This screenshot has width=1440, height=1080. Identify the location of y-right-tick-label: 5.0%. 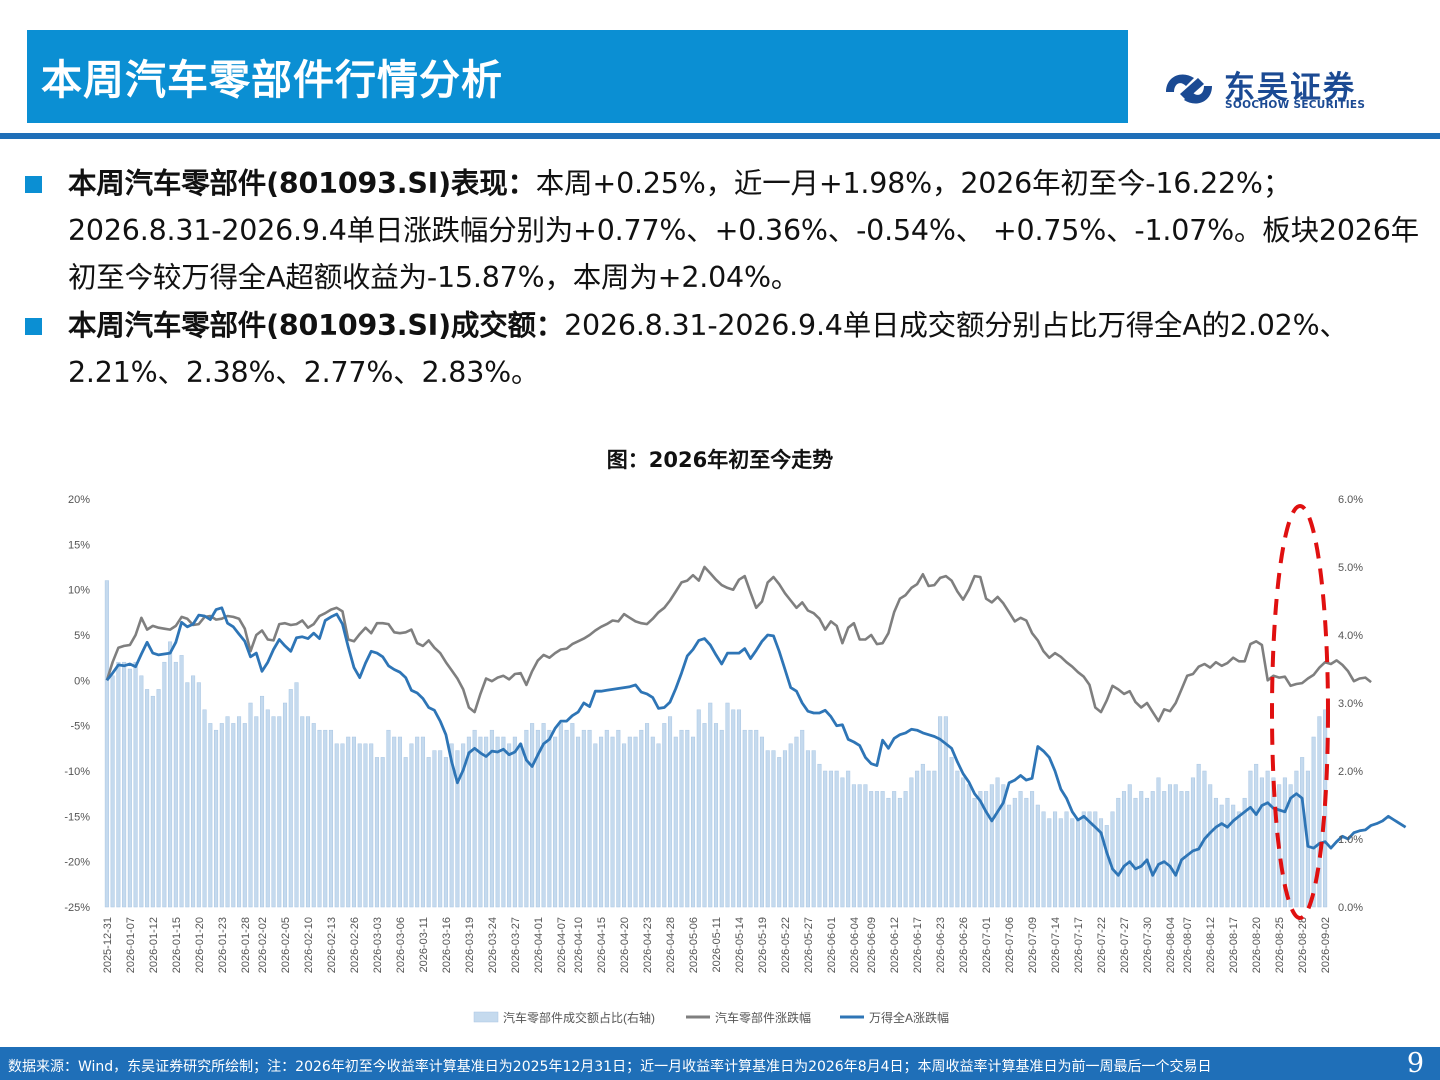
(1350, 568).